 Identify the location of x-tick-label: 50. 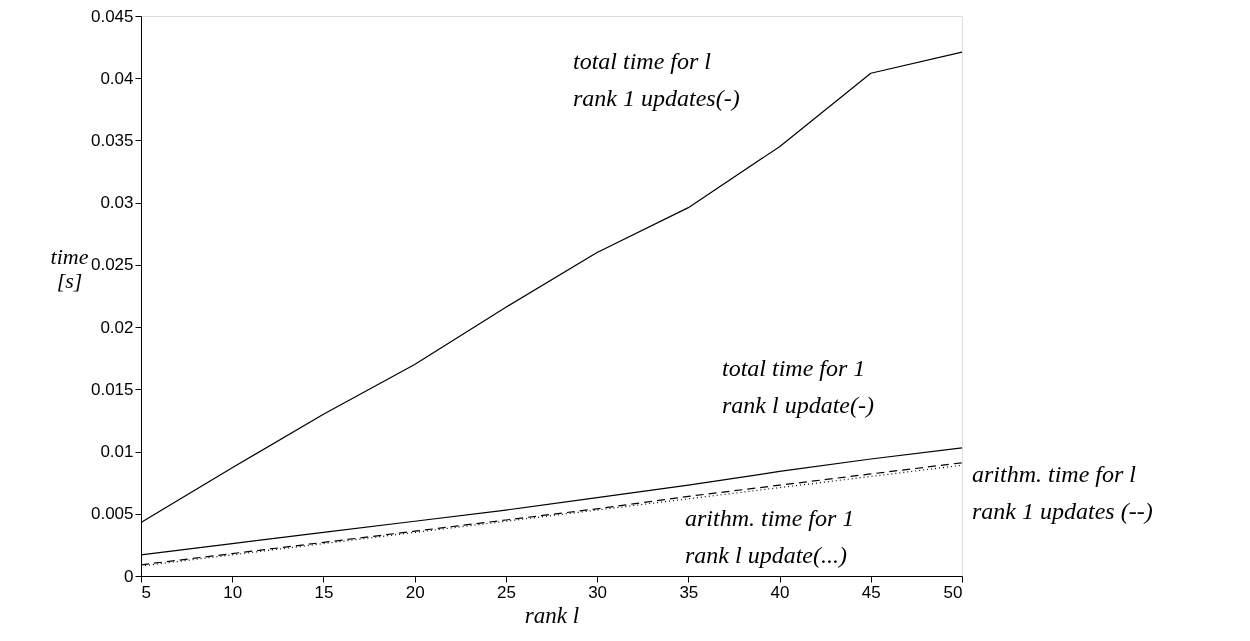
(953, 592).